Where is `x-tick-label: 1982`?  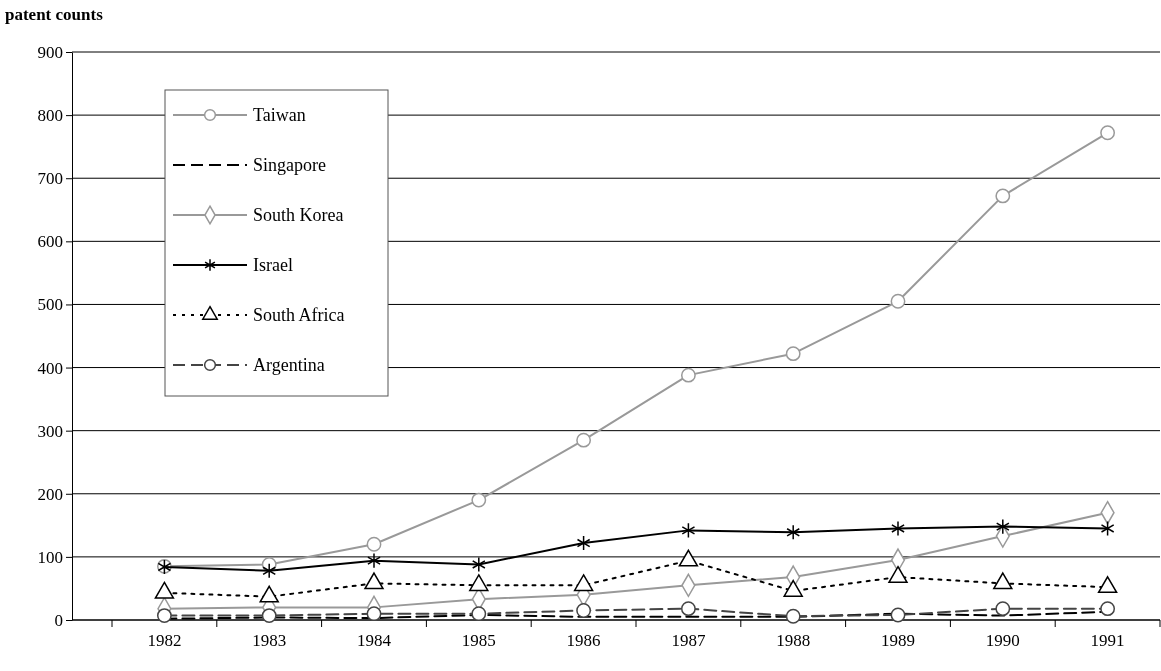 x-tick-label: 1982 is located at coordinates (164, 641).